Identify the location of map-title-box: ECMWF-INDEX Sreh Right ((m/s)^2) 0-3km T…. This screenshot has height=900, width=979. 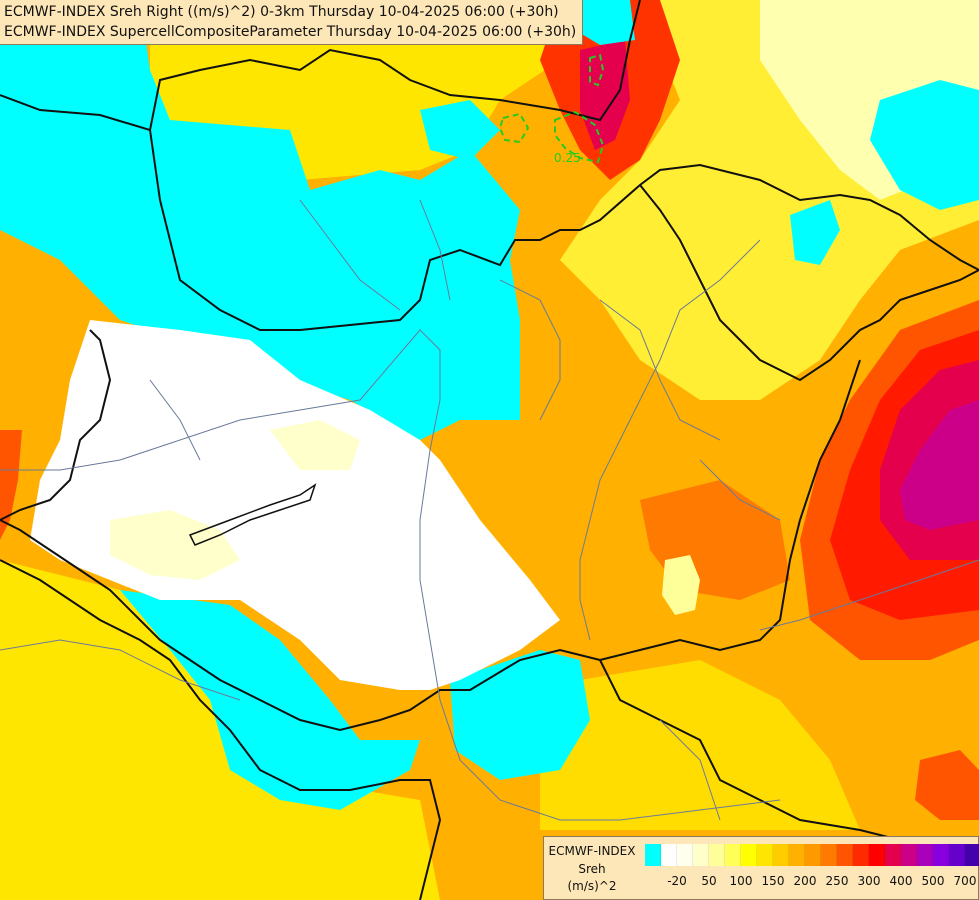
(292, 22).